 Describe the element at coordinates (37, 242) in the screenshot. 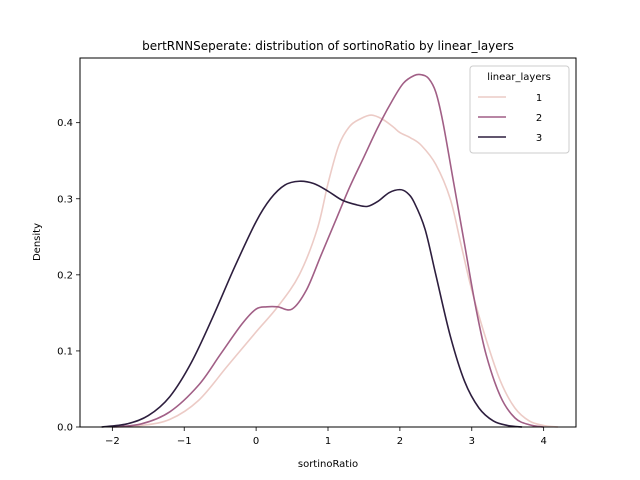

I see `y-axis-title: Density` at that location.